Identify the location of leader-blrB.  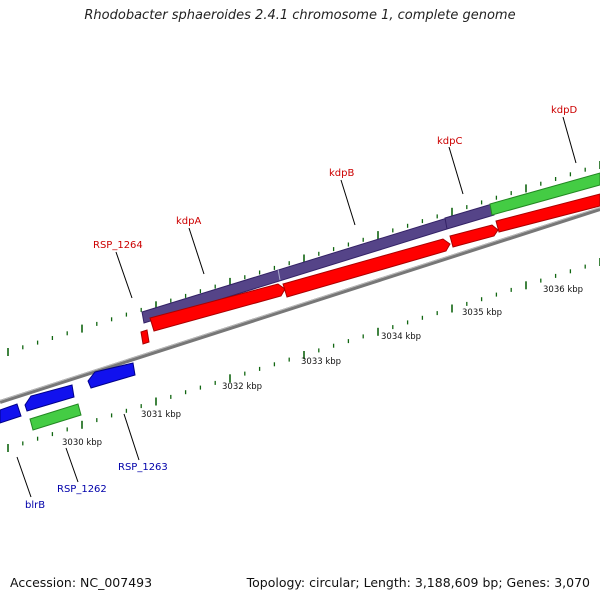
(24, 477).